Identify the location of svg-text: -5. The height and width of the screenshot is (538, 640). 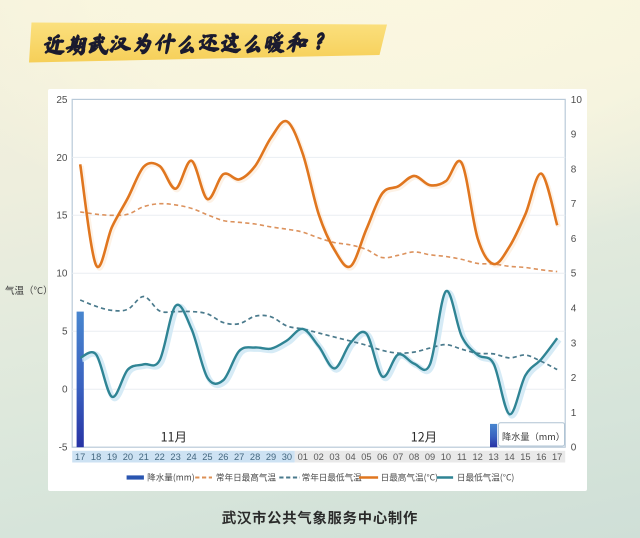
(63, 448).